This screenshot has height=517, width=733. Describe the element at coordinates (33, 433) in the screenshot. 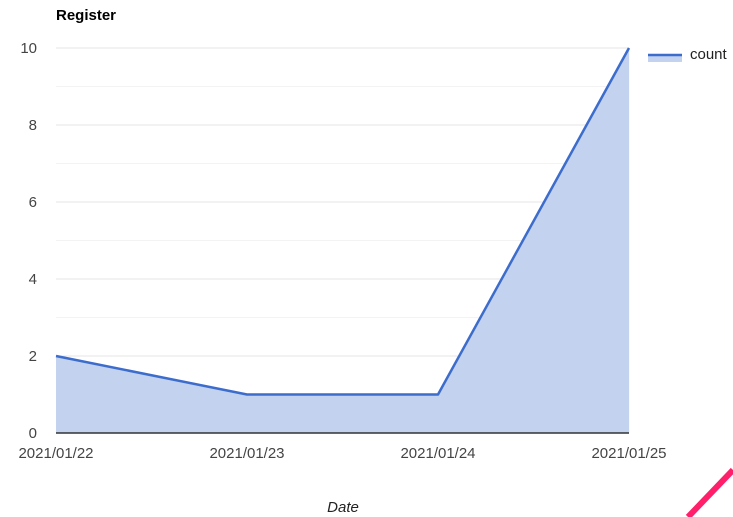

I see `y-tick-label: 0` at that location.